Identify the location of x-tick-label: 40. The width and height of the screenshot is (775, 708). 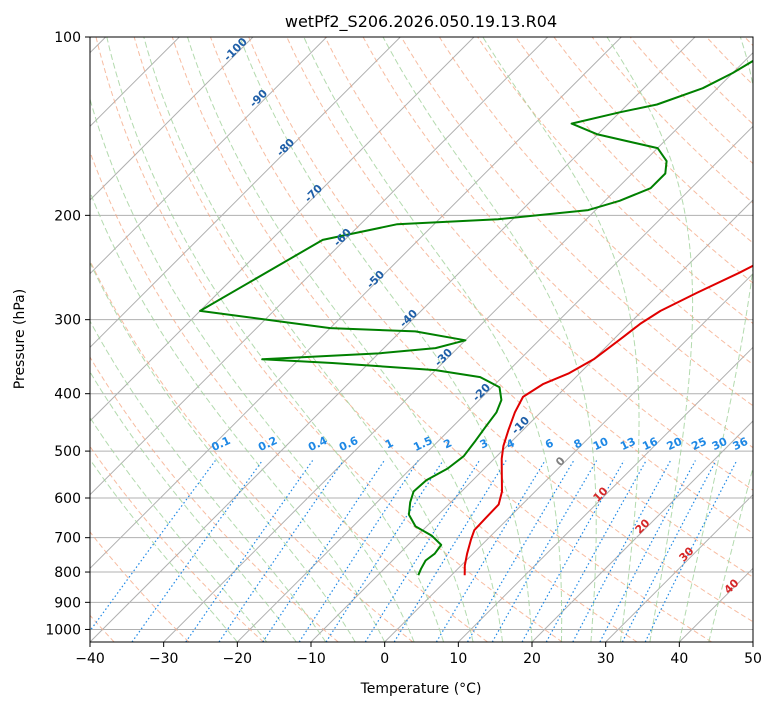
(679, 659).